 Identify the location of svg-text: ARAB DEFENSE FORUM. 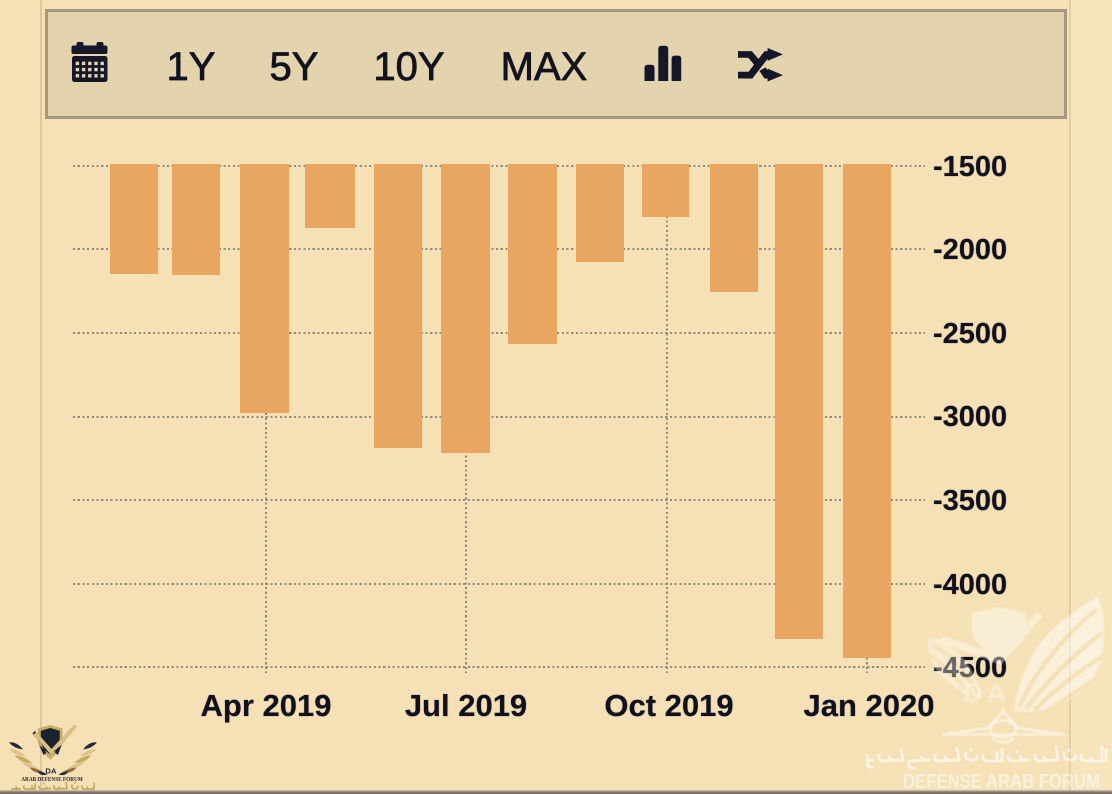
(52, 780).